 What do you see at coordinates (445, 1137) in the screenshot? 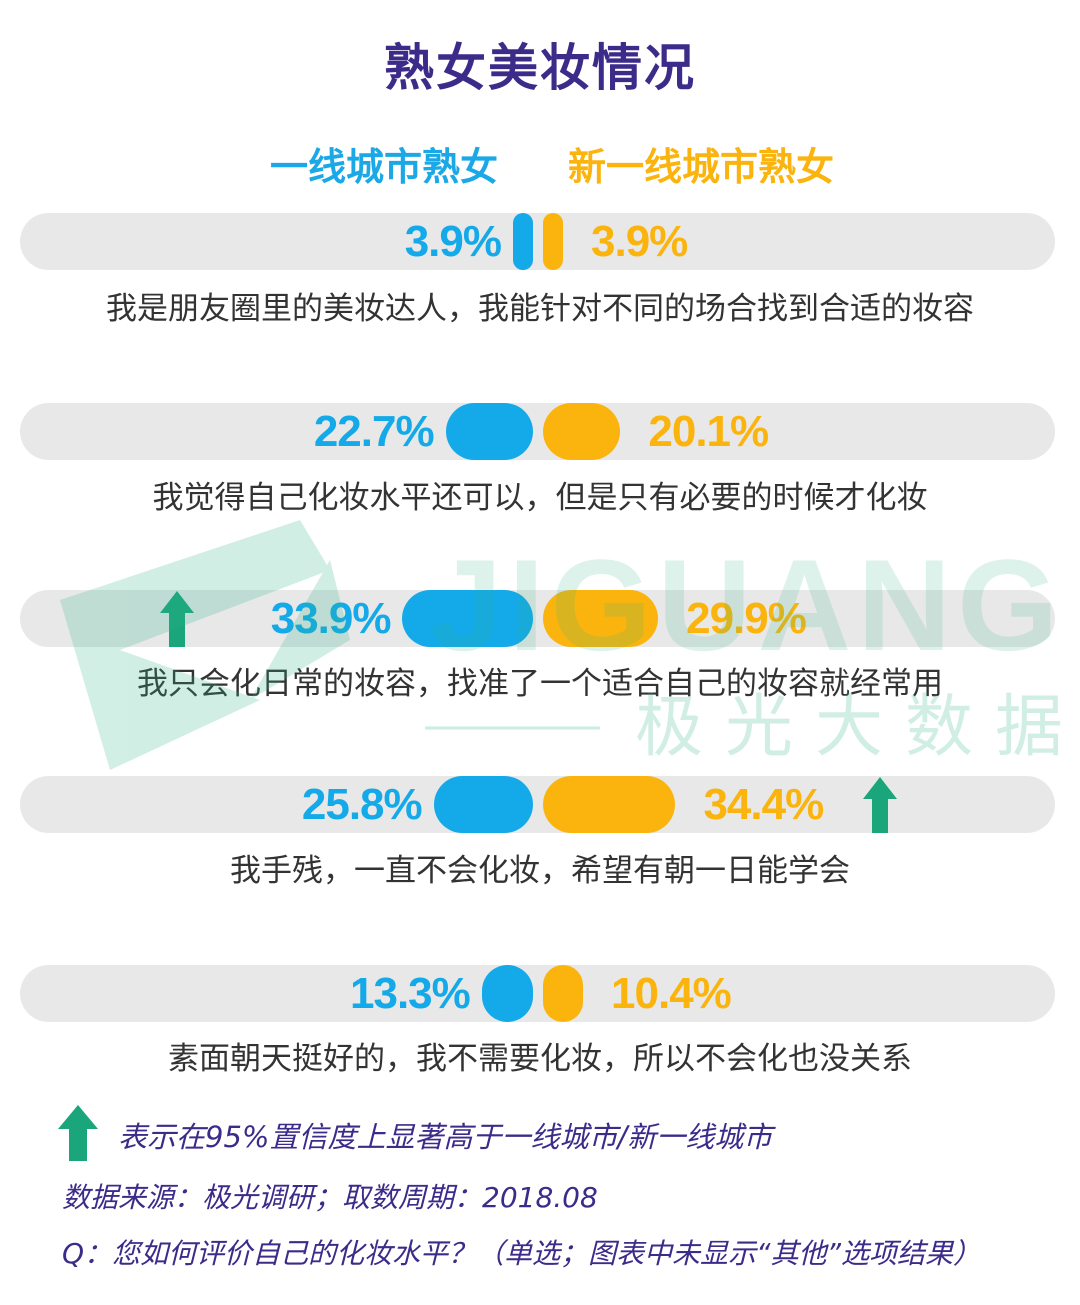
I see `arrow-note: 表示在95%置信度上显著高于一线城市/新一线城市` at bounding box center [445, 1137].